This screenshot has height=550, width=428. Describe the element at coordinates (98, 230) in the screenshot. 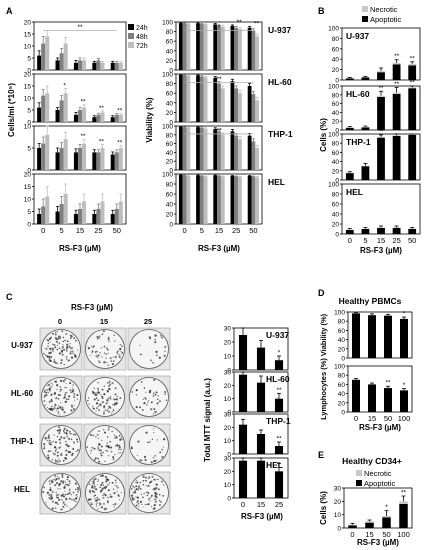

I see `panelA-cells-HEL-xtick-label: 25` at that location.